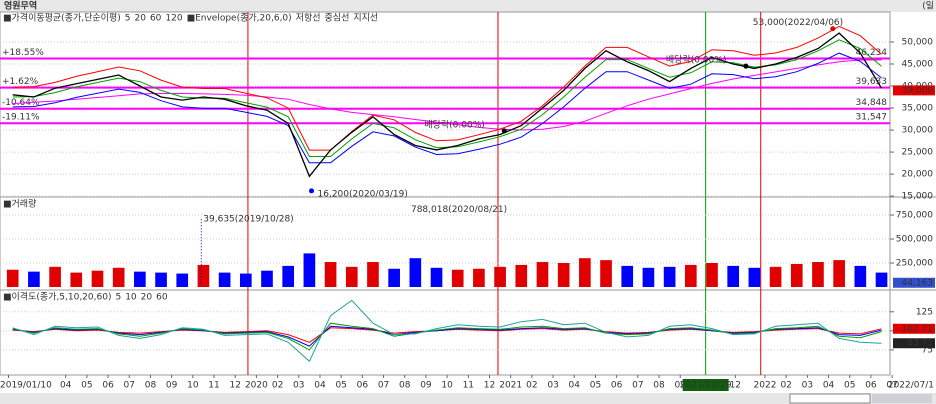  What do you see at coordinates (173, 19) in the screenshot?
I see `legend-entry: 120` at bounding box center [173, 19].